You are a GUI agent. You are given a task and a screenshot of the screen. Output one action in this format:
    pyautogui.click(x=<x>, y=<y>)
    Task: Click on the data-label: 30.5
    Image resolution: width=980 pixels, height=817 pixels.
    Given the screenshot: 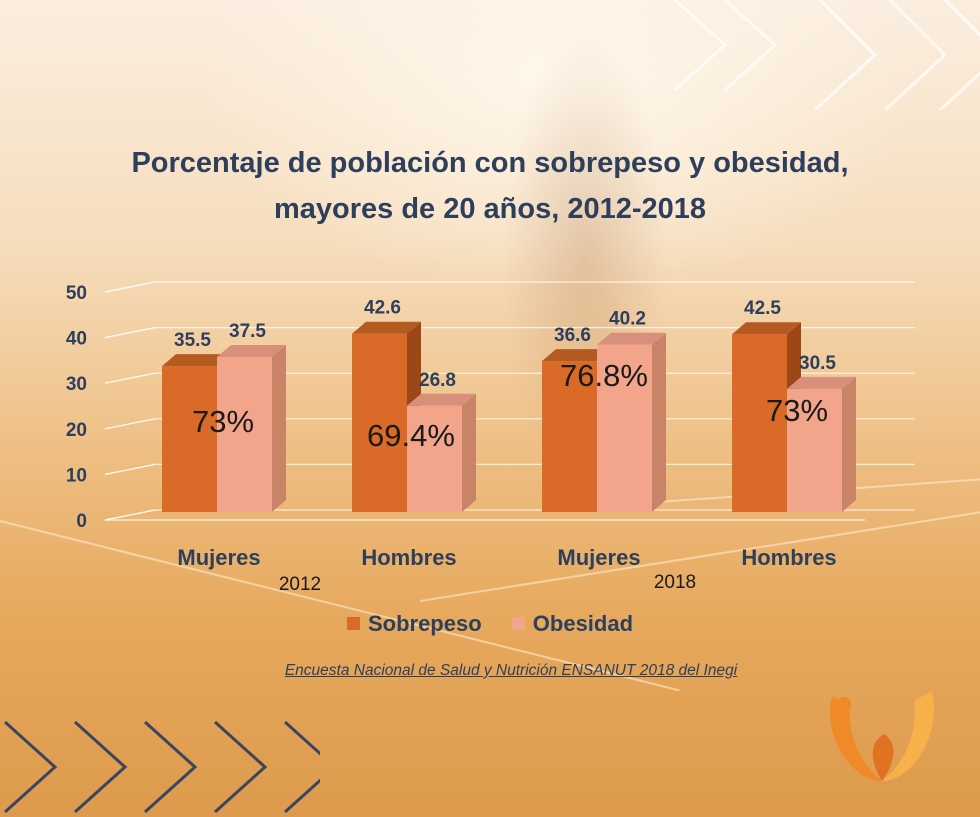 What is the action you would take?
    pyautogui.click(x=817, y=363)
    